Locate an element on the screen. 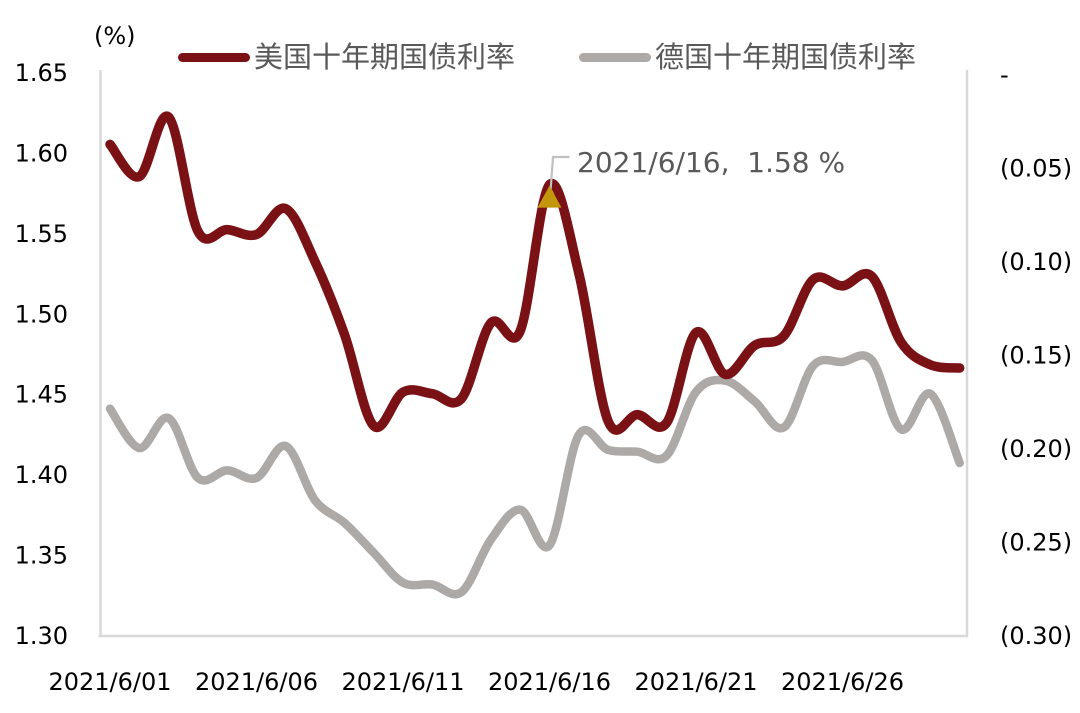  legend-label-de: 德国十年期国债利率 is located at coordinates (786, 57).